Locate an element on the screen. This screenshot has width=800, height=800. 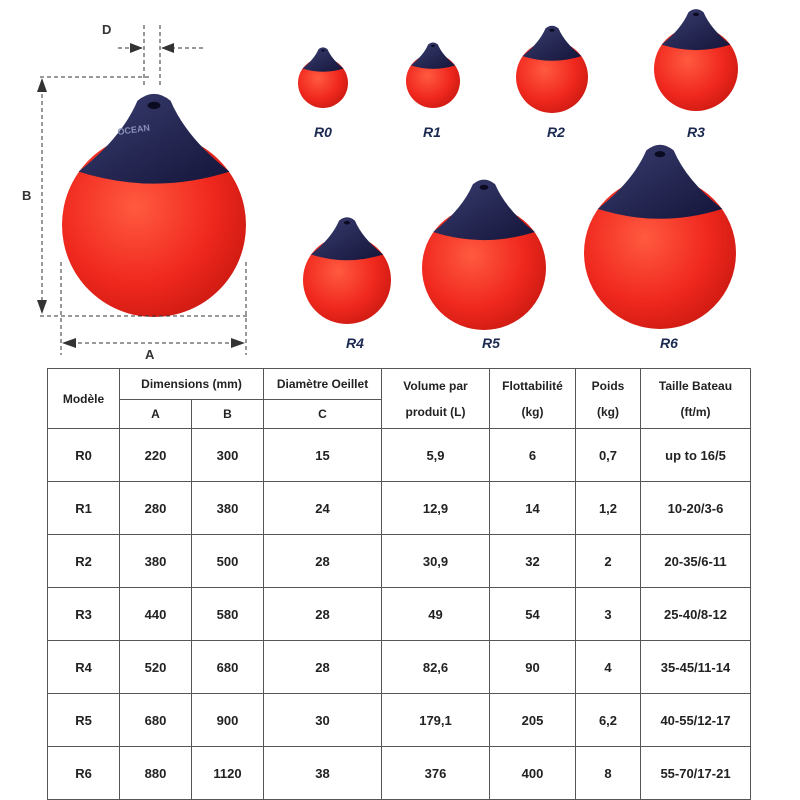
cell-volume: 12,9 is located at coordinates (435, 508).